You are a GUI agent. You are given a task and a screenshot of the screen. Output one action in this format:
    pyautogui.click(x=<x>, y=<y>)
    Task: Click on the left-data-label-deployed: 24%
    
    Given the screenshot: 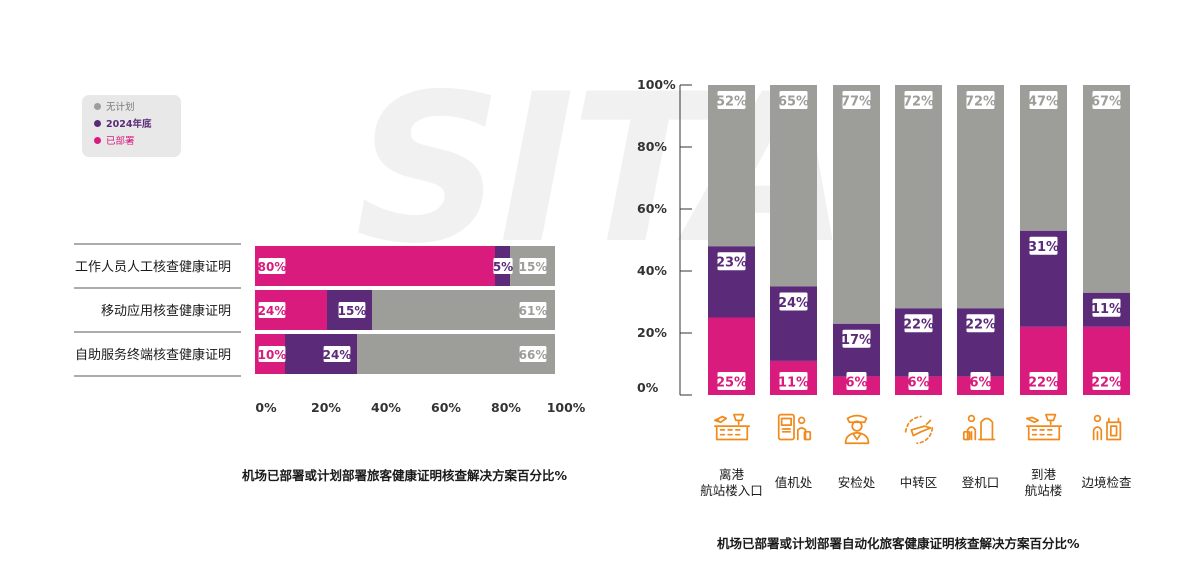 What is the action you would take?
    pyautogui.click(x=272, y=311)
    